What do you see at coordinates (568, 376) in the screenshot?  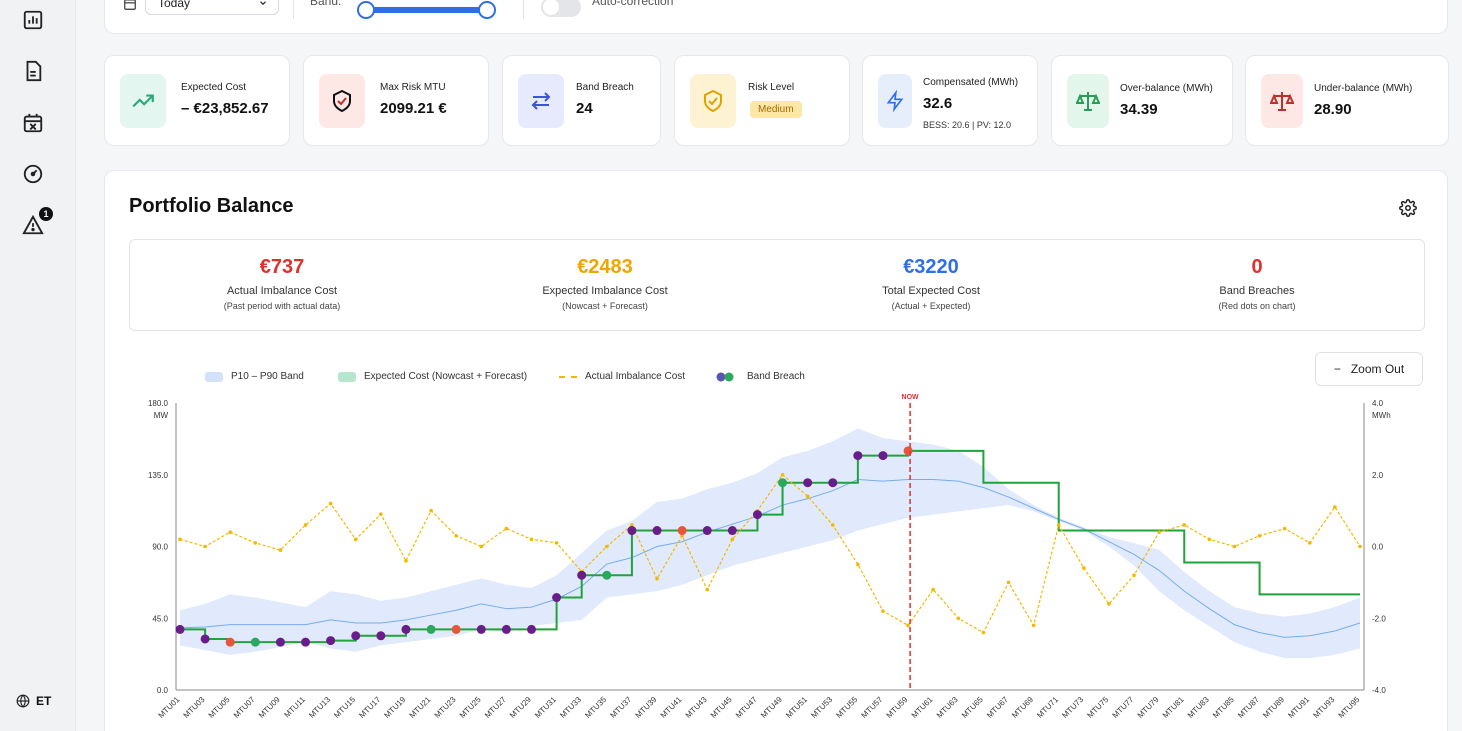 I see `actual-swatch` at bounding box center [568, 376].